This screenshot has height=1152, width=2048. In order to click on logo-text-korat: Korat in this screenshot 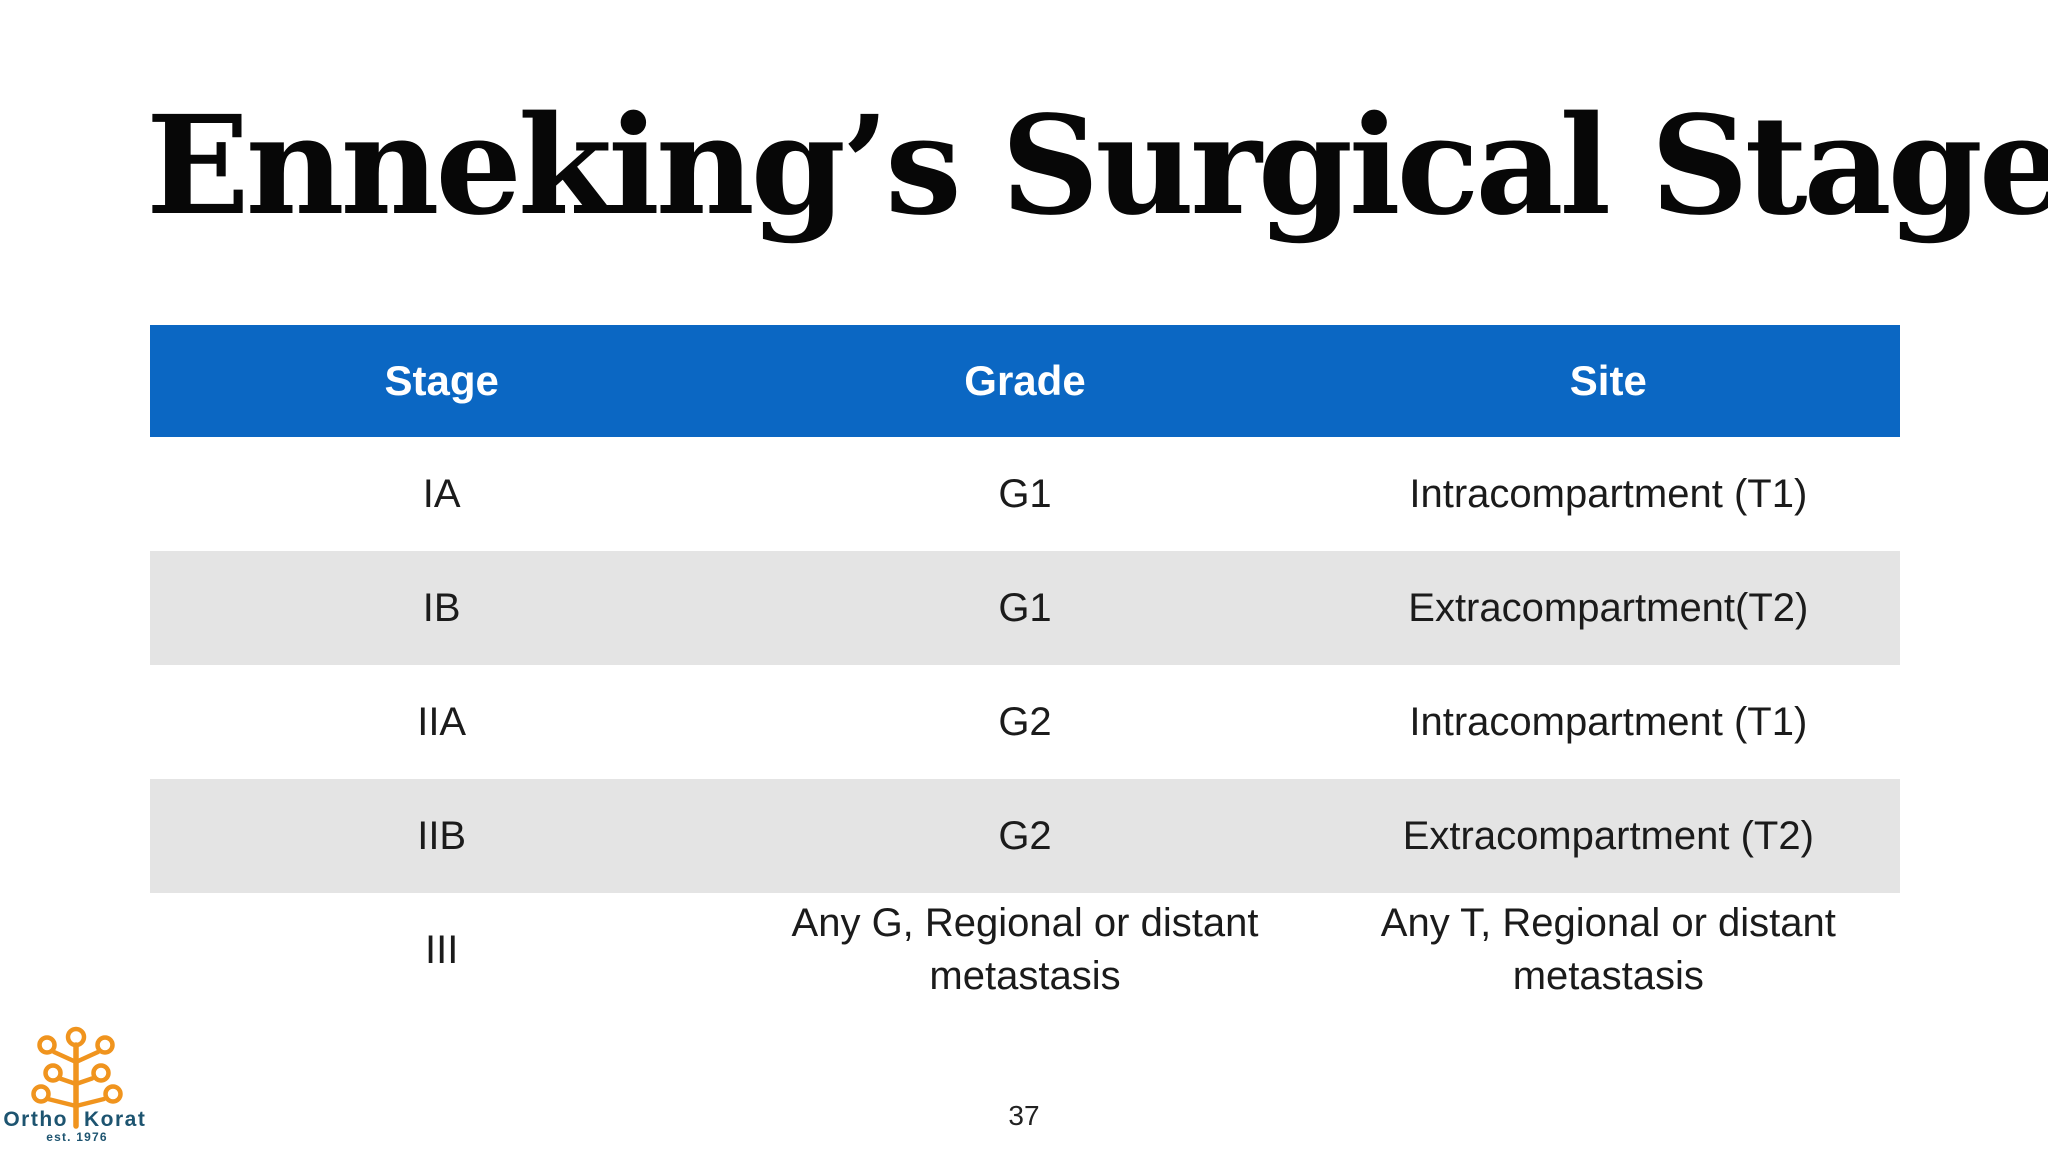, I will do `click(115, 1119)`.